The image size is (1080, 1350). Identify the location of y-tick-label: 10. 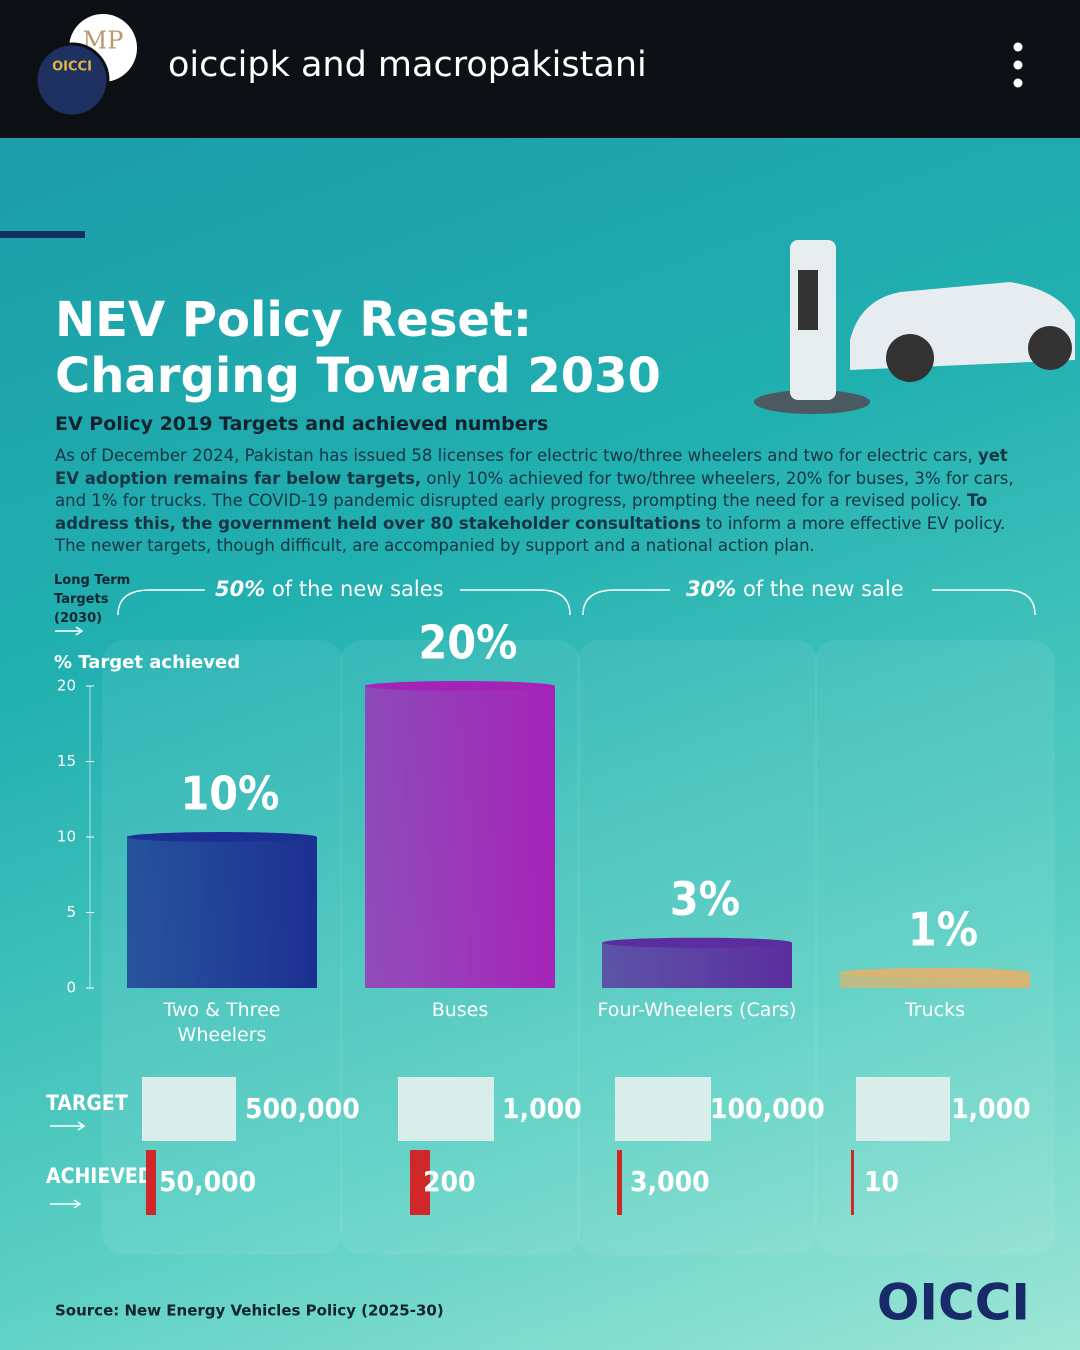
(66, 837).